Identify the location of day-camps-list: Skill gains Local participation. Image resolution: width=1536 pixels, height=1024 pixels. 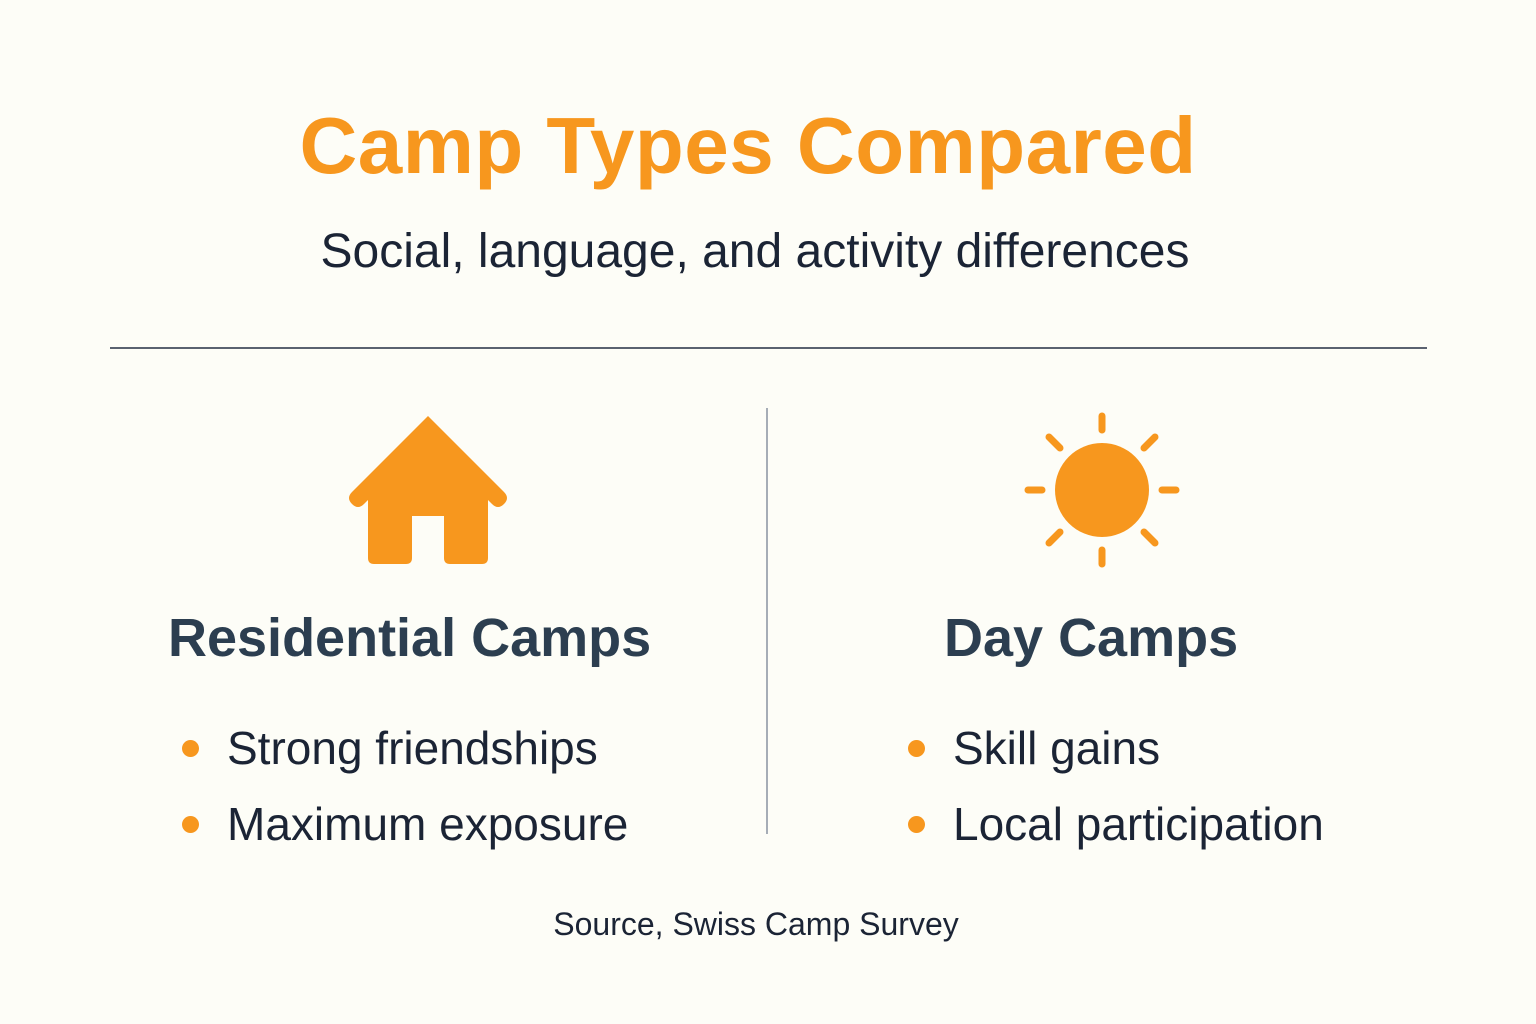
(1116, 786).